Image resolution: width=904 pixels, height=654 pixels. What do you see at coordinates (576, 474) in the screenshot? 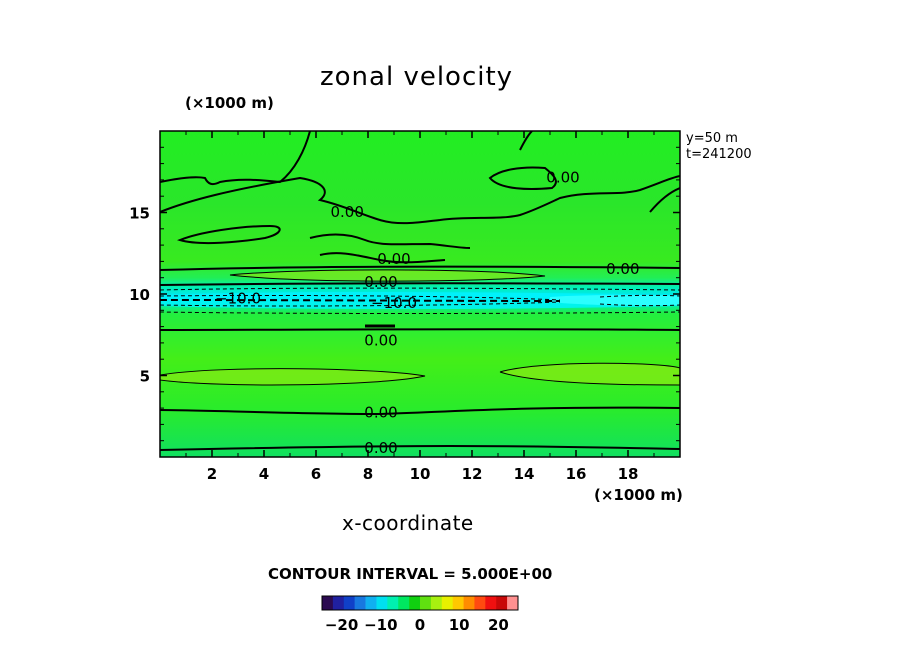
I see `x-tick-label: 16` at bounding box center [576, 474].